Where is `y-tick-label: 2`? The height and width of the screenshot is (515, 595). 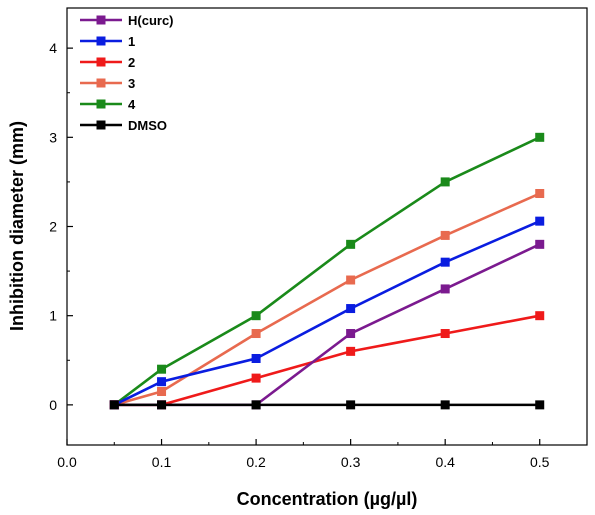
y-tick-label: 2 is located at coordinates (53, 227).